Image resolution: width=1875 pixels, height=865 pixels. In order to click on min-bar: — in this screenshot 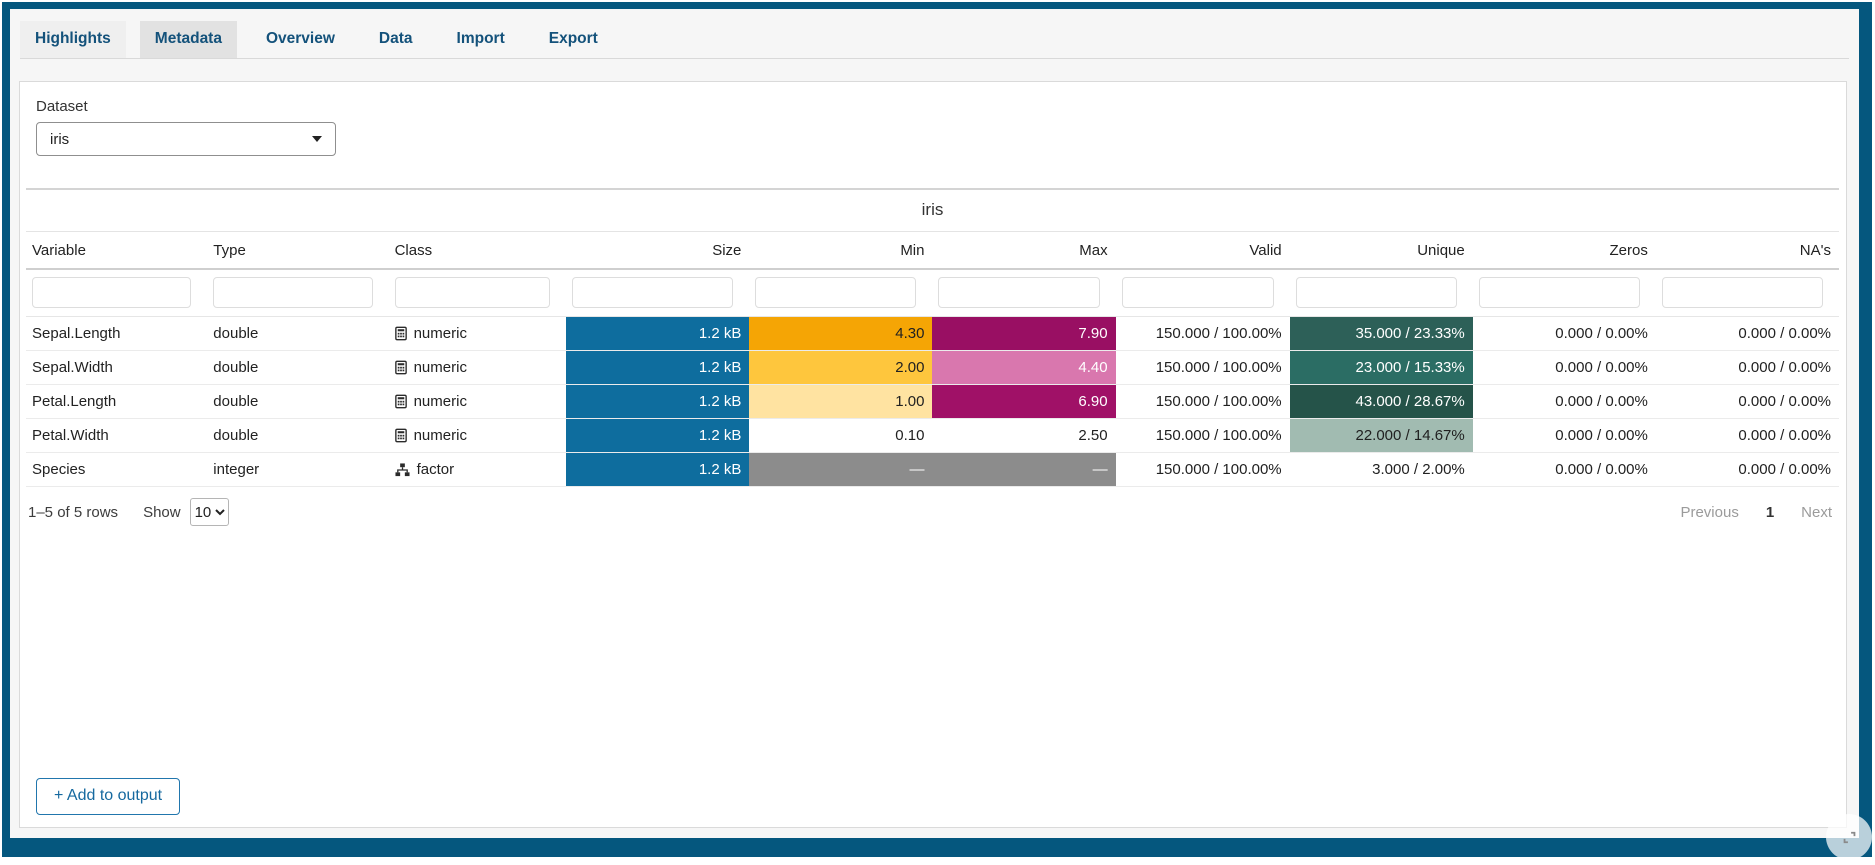, I will do `click(841, 469)`.